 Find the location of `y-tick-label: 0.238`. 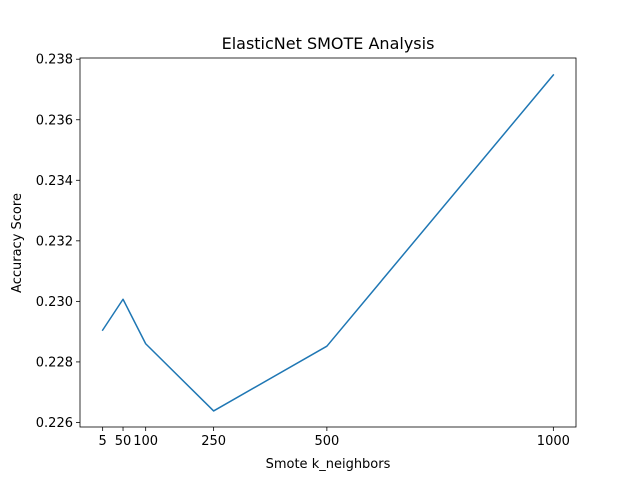

y-tick-label: 0.238 is located at coordinates (54, 60).